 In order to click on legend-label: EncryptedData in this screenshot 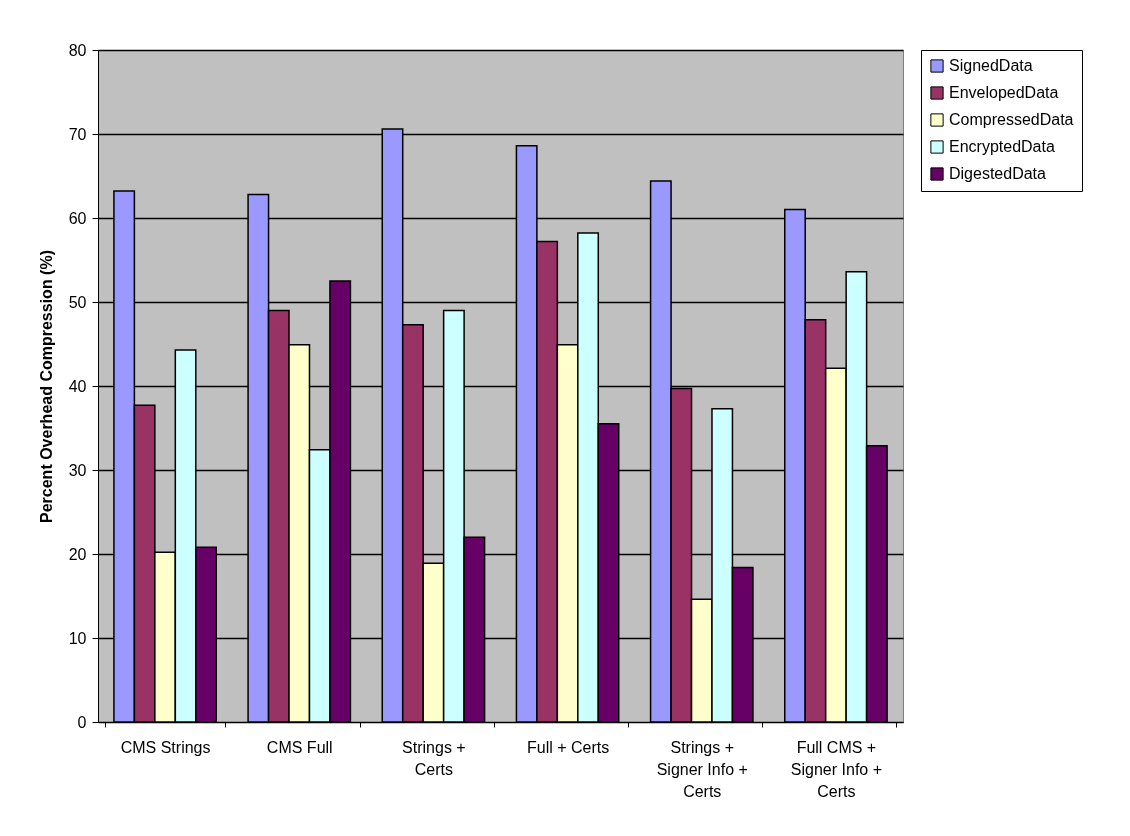, I will do `click(1002, 146)`.